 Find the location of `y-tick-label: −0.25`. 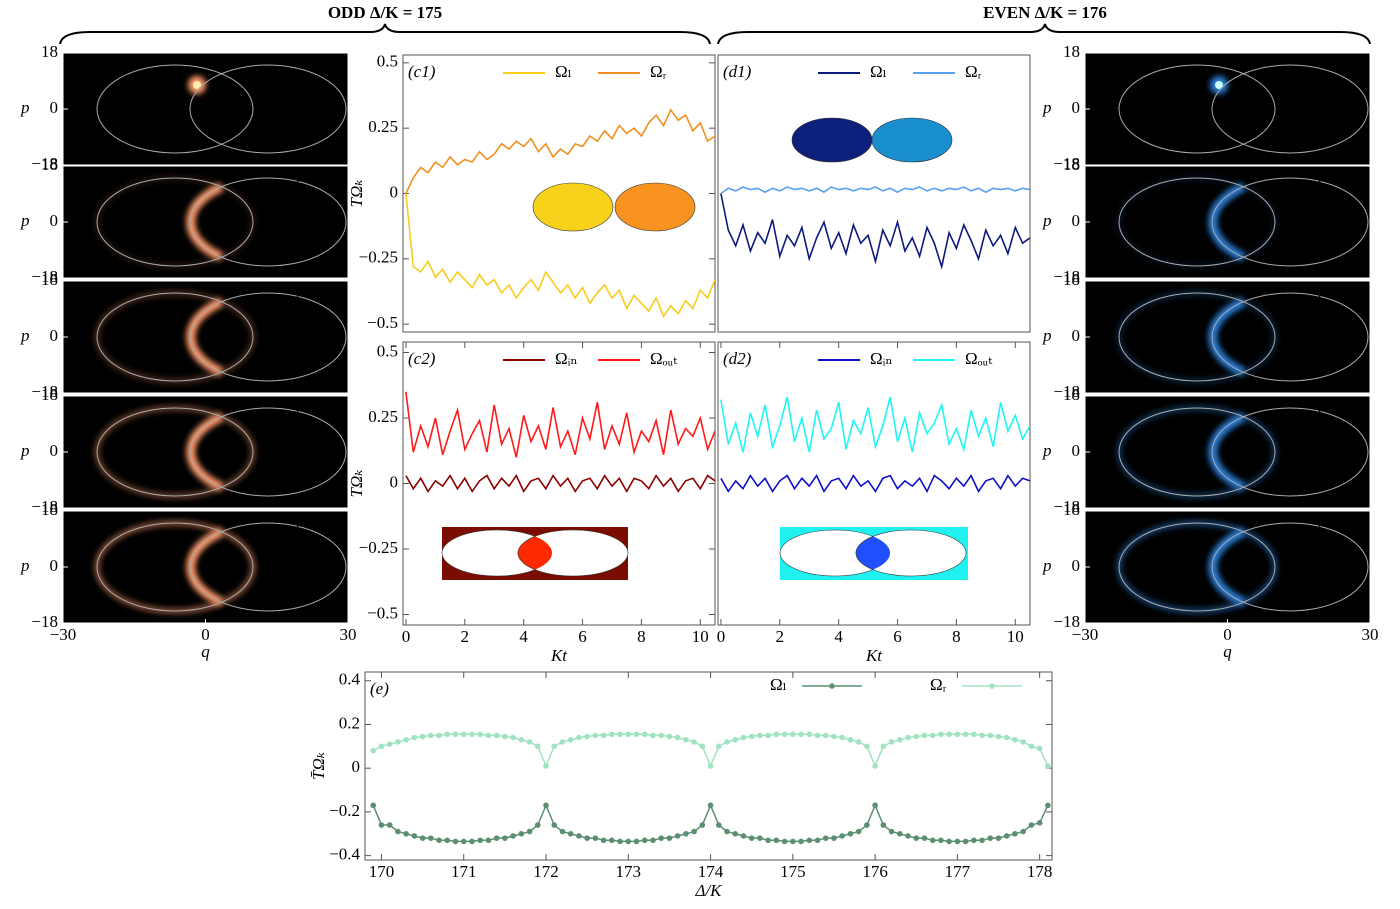

y-tick-label: −0.25 is located at coordinates (378, 257).